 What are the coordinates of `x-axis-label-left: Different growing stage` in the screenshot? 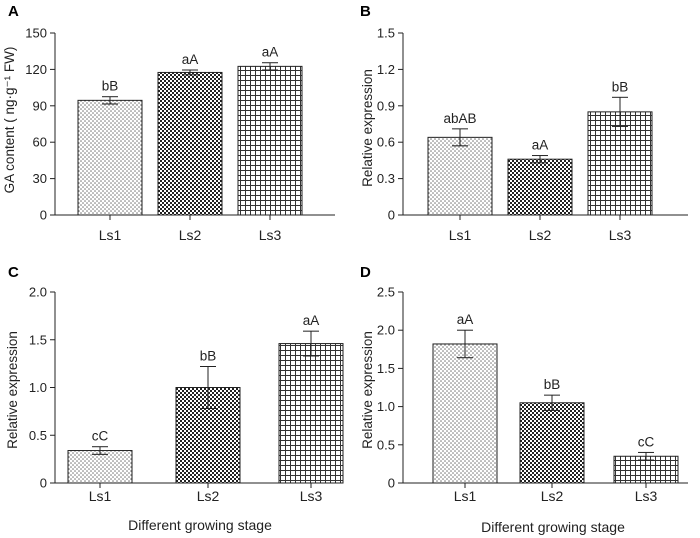 It's located at (200, 525).